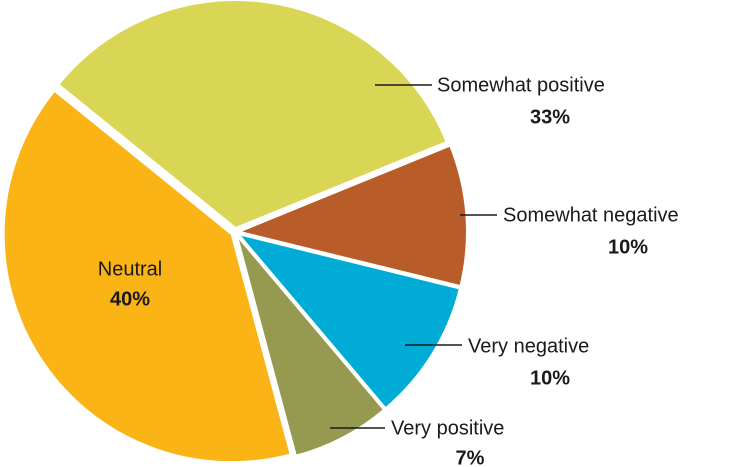 Image resolution: width=740 pixels, height=467 pixels. I want to click on slice-value: 33%, so click(550, 117).